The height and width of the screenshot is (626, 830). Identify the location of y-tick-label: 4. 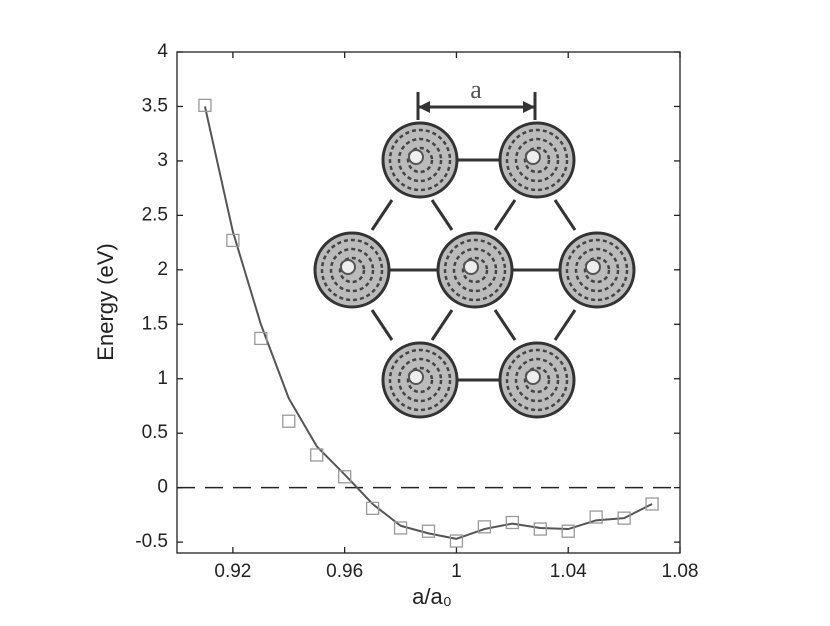
(162, 51).